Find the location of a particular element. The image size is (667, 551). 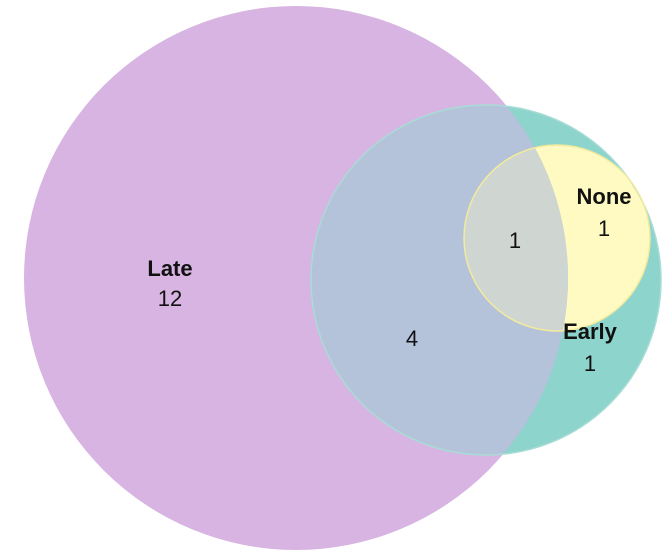

none-outline is located at coordinates (557, 238).